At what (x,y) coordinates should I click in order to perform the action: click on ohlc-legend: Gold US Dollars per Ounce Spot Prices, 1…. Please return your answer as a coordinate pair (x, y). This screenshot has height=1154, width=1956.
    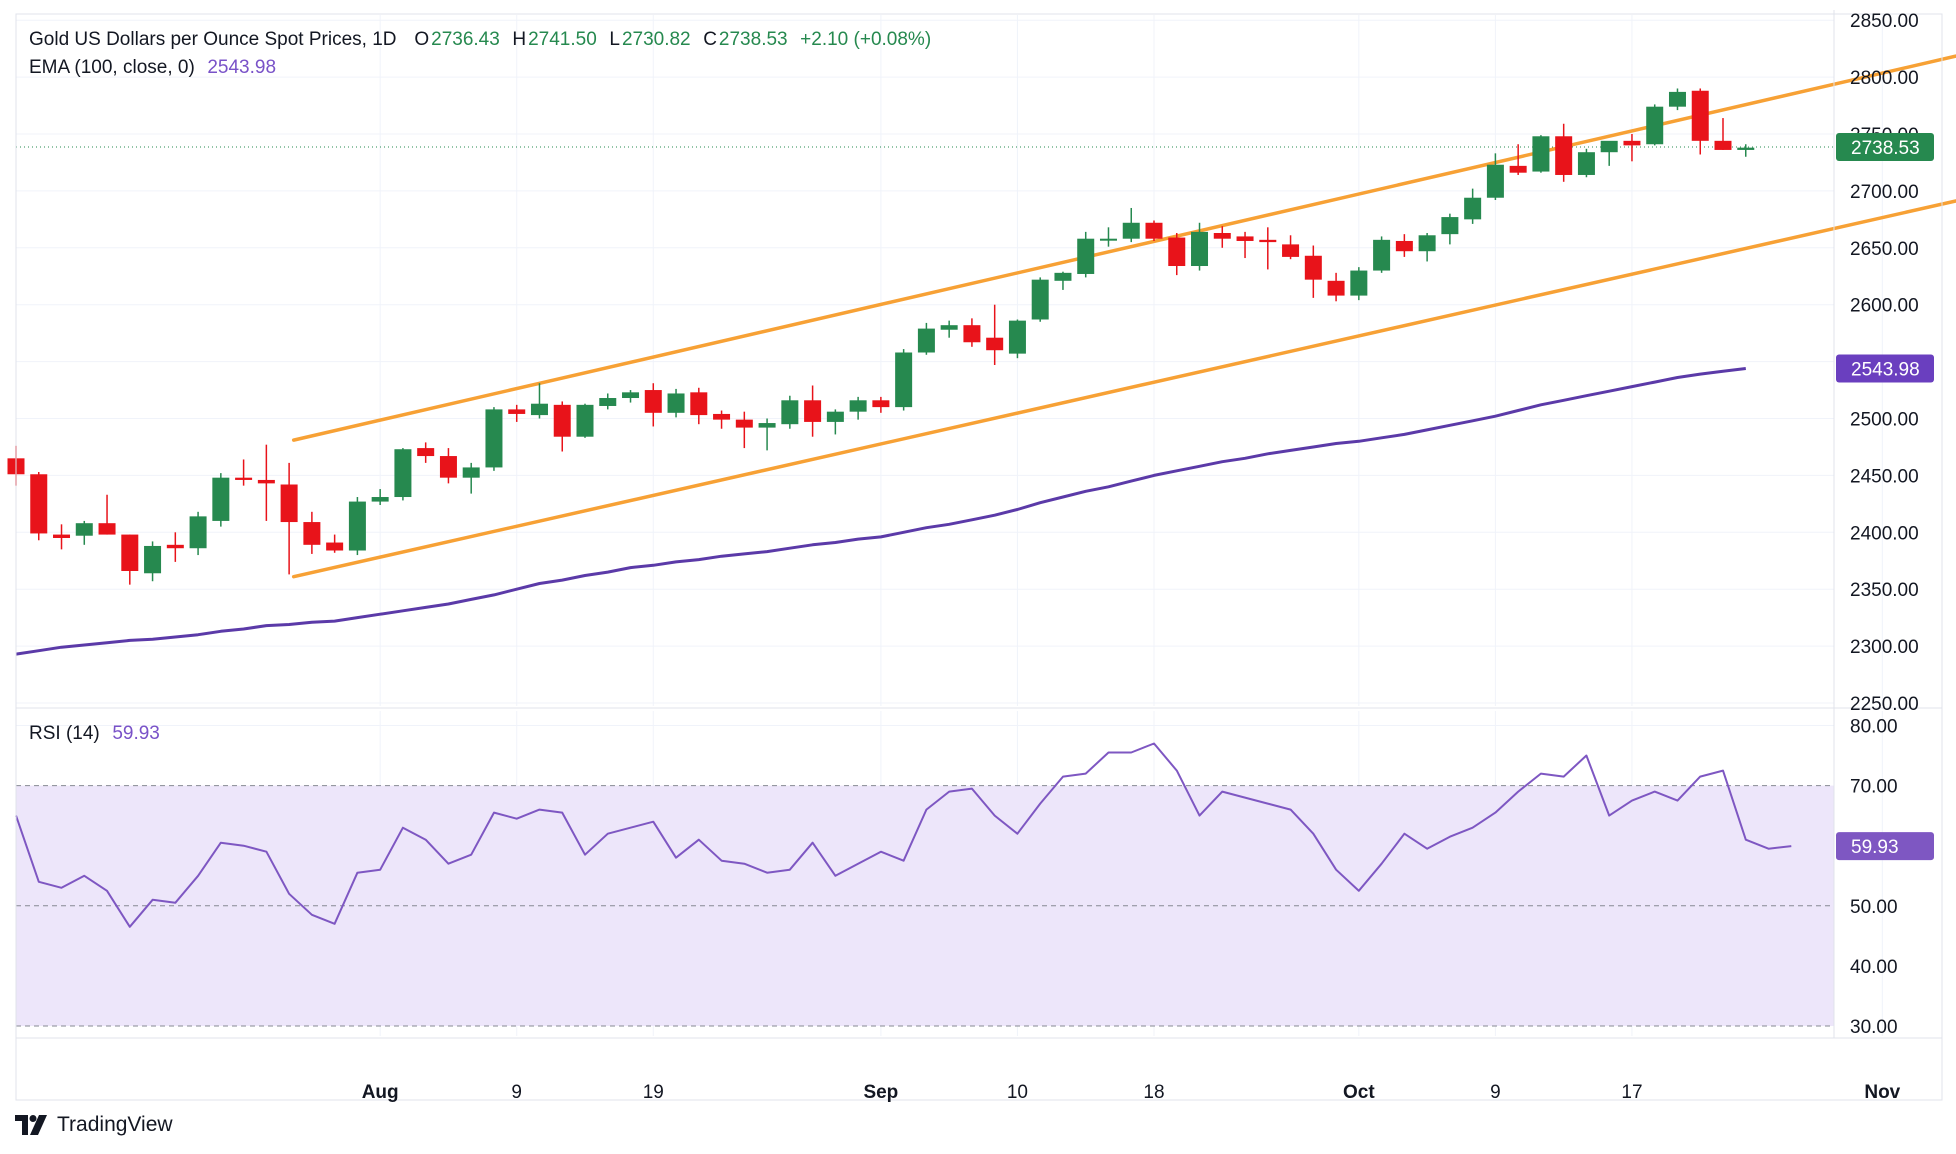
    Looking at the image, I should click on (481, 39).